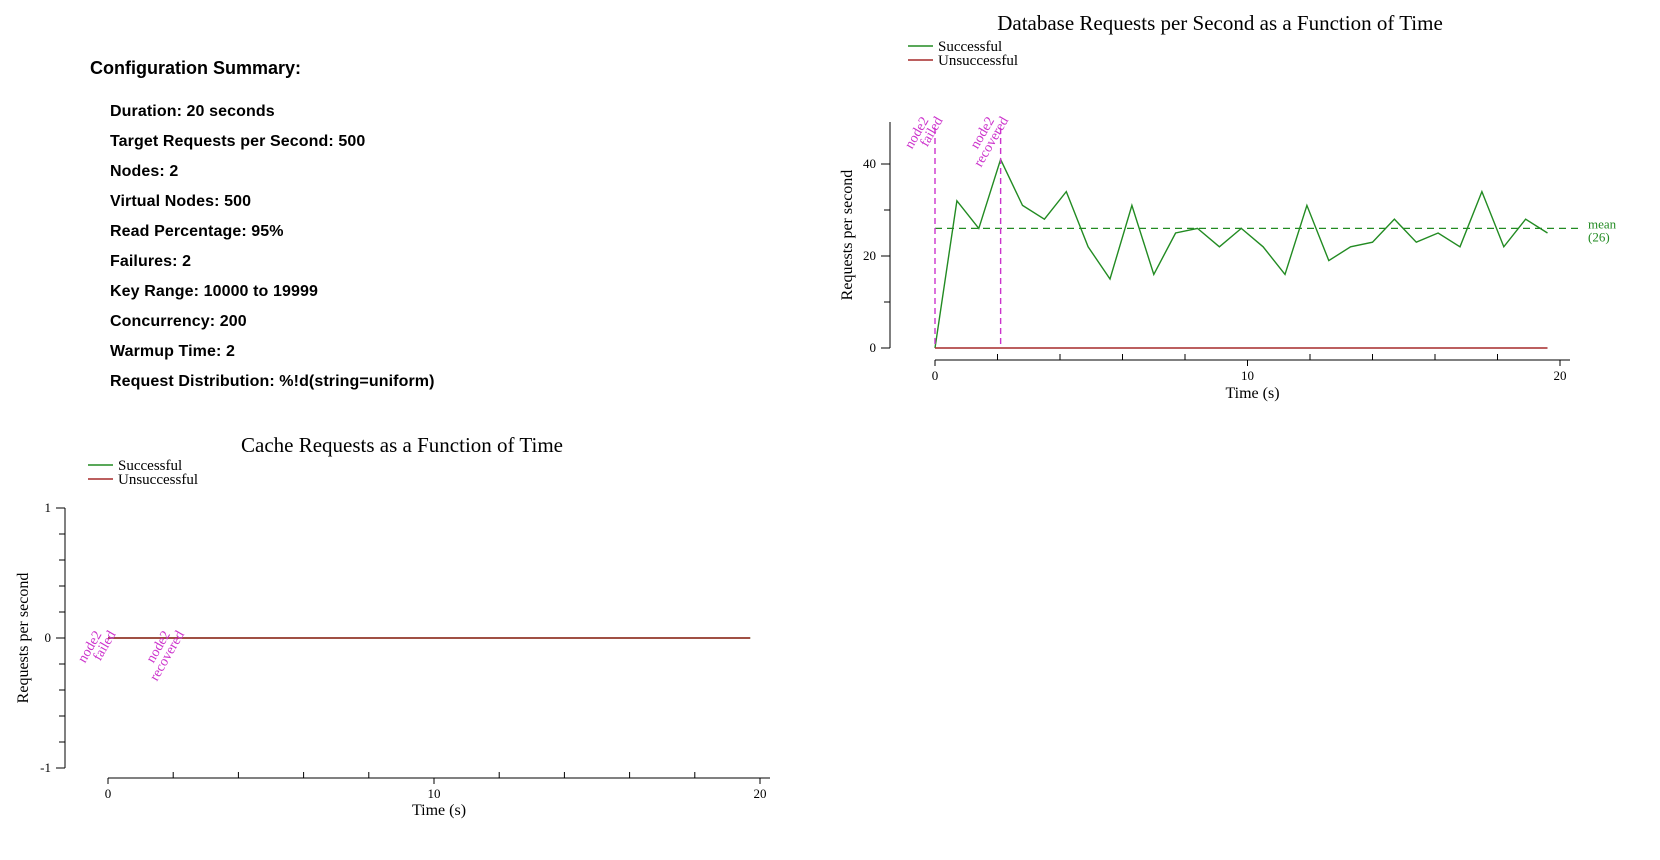 This screenshot has height=860, width=1660. What do you see at coordinates (197, 231) in the screenshot?
I see `summary-item-read-percentage: Read Percentage: 95%` at bounding box center [197, 231].